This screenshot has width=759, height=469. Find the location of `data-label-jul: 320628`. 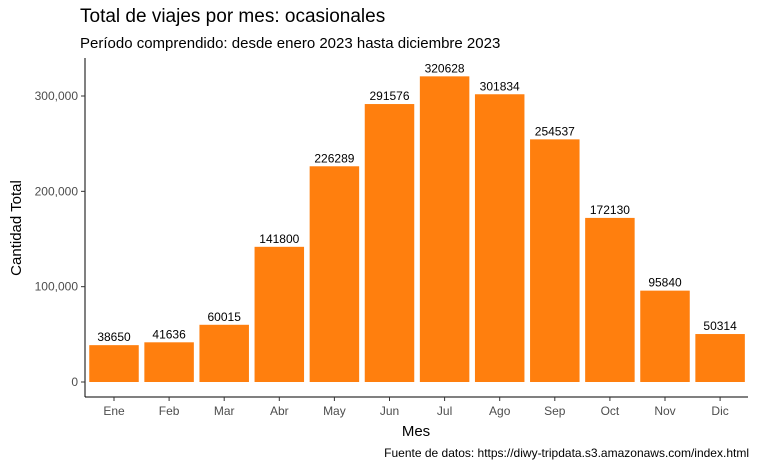

data-label-jul: 320628 is located at coordinates (445, 68).